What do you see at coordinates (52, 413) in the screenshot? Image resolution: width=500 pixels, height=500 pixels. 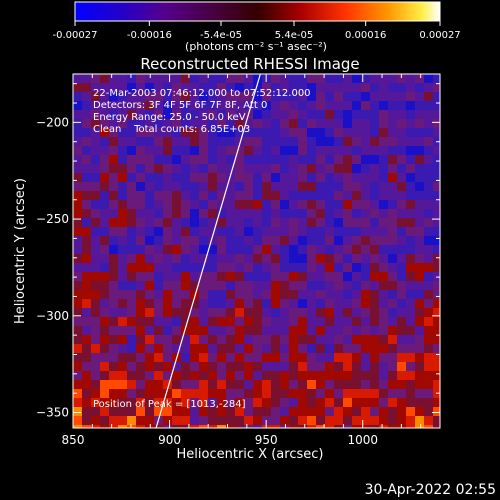 I see `y-tick-label: −350` at bounding box center [52, 413].